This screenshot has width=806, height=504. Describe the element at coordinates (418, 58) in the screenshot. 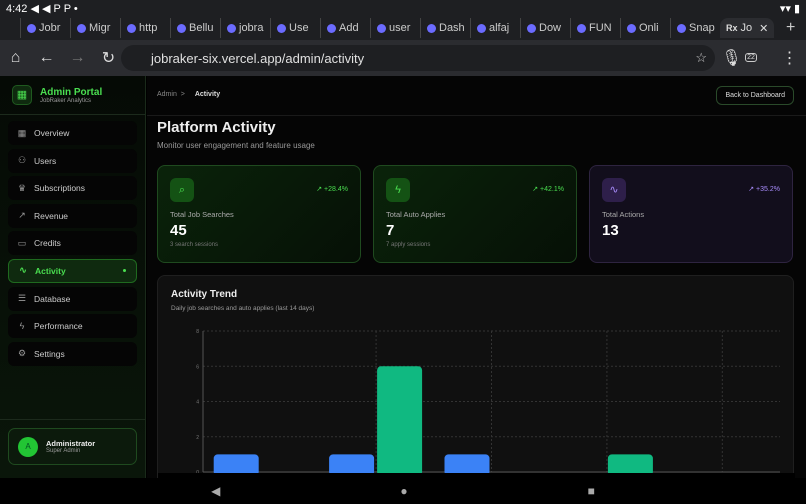

I see `url-input: jobraker-six.vercel.app/admin/activity ☆` at that location.